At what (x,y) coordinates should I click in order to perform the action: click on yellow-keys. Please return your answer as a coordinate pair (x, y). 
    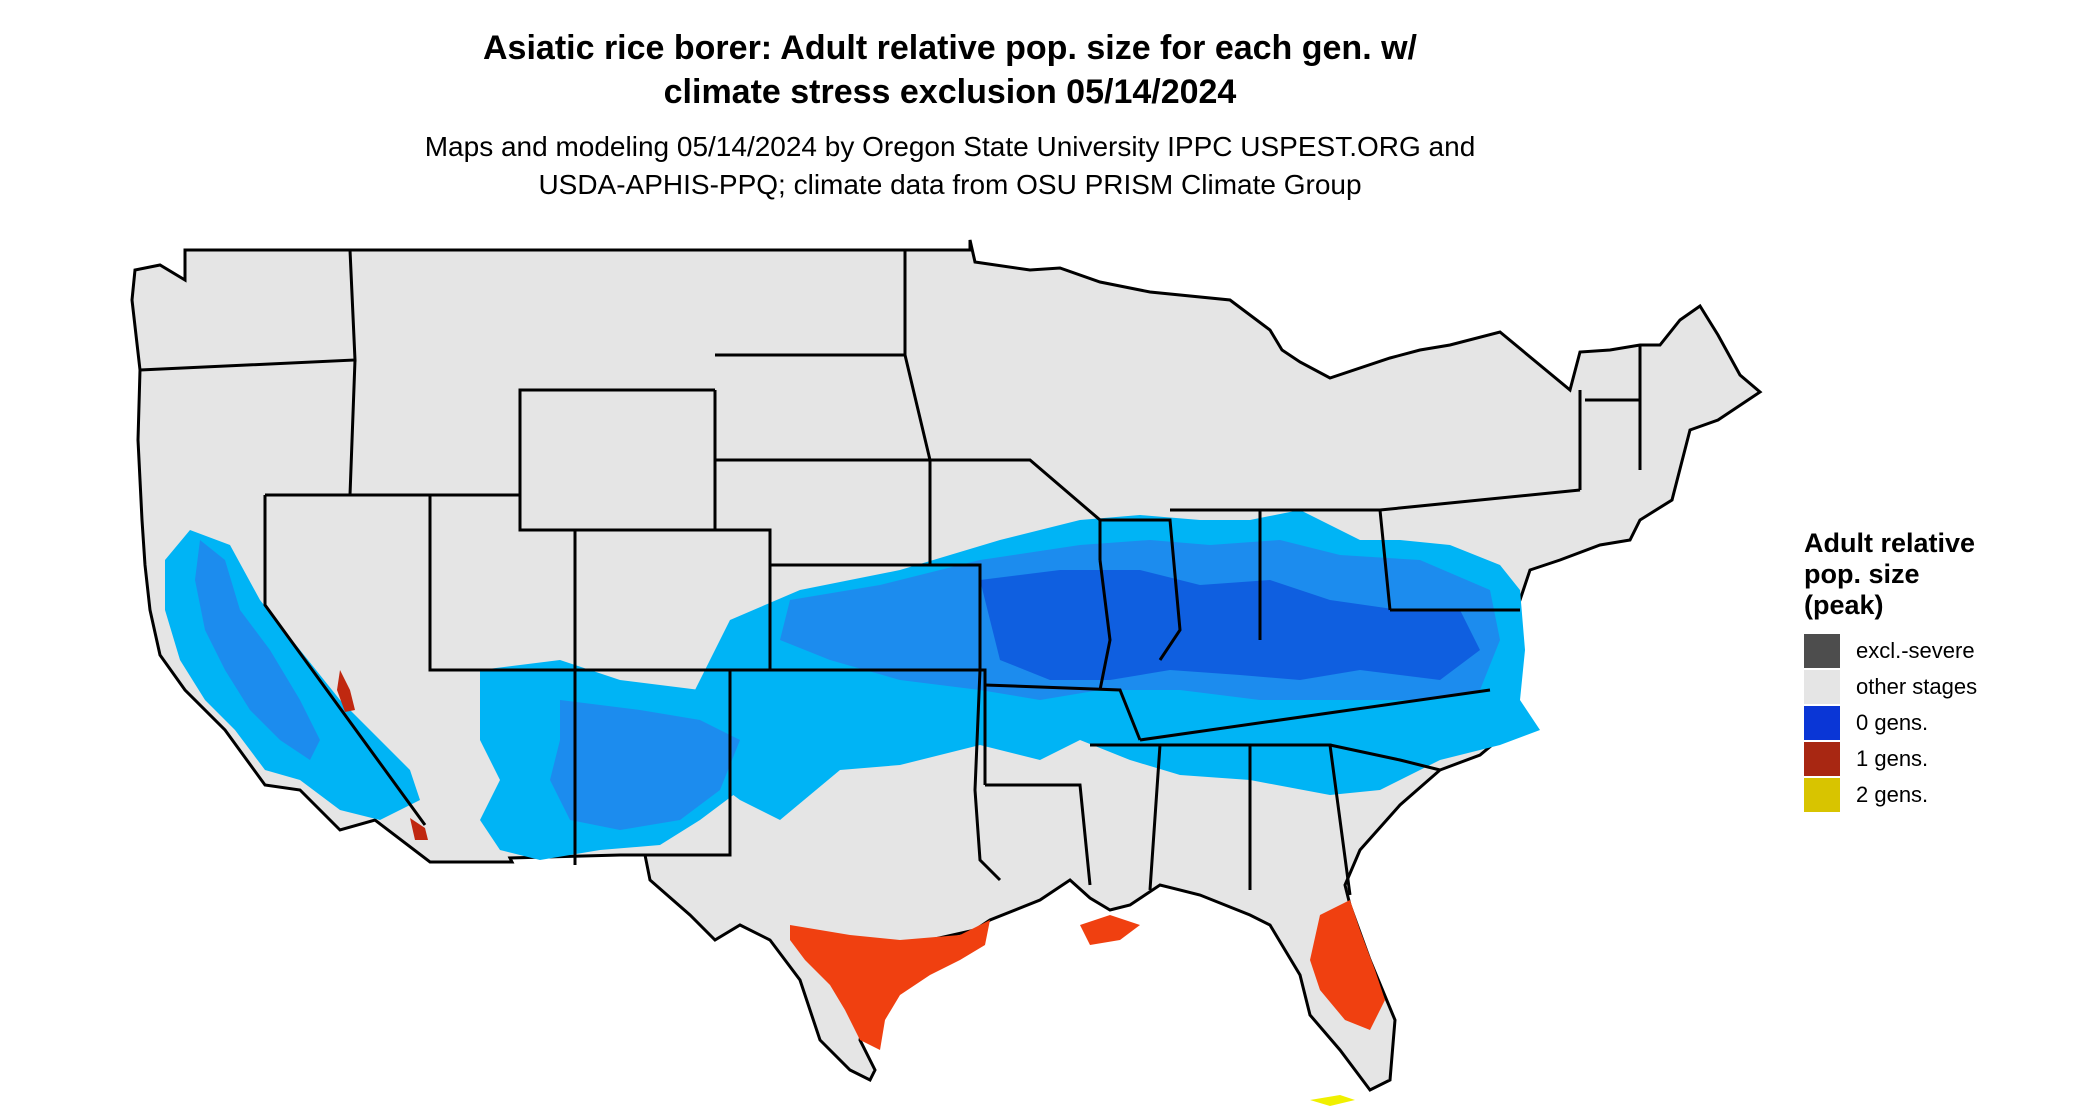
    Looking at the image, I should click on (1332, 1100).